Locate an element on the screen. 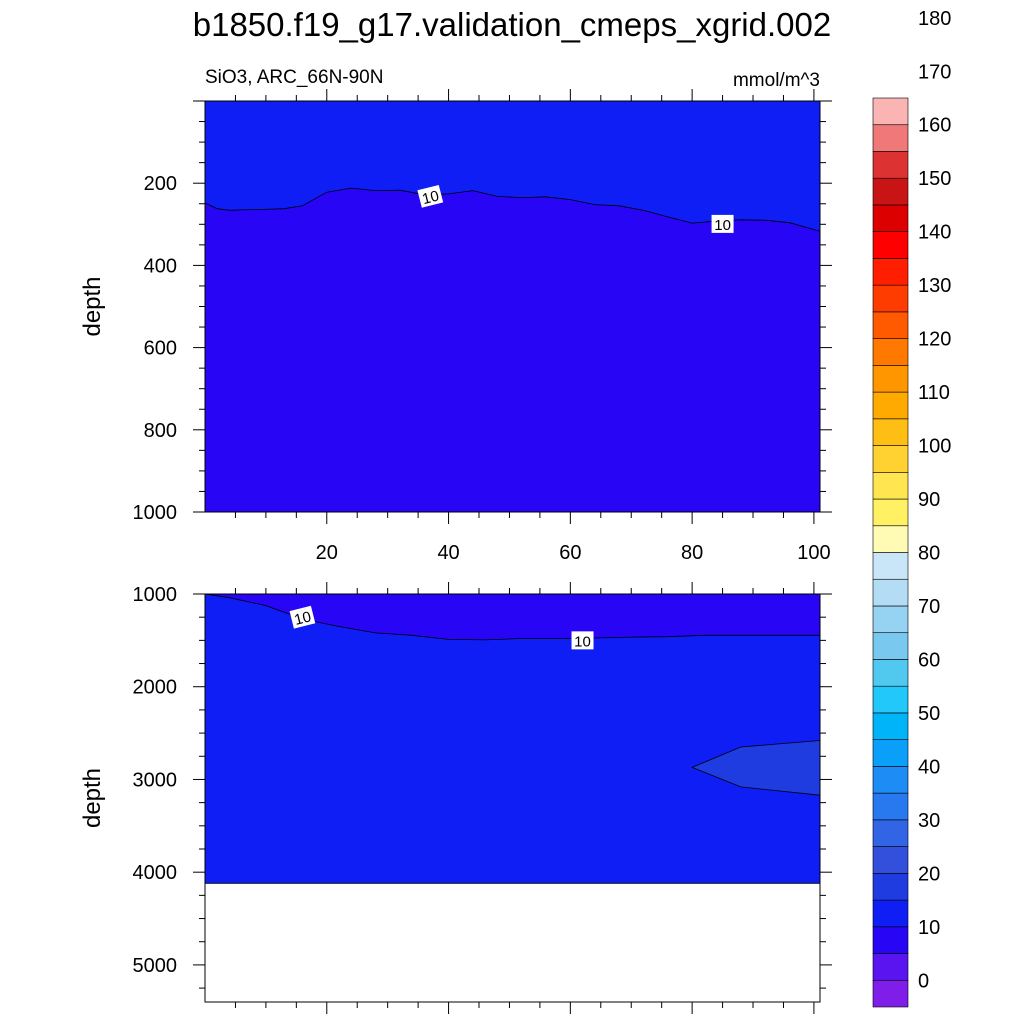 The height and width of the screenshot is (1024, 1024). colorbar-tick-label: 150 is located at coordinates (934, 179).